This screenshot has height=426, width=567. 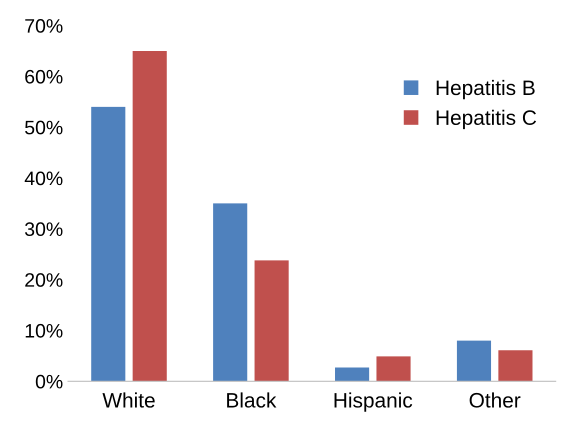 I want to click on y-tick-label: 10%, so click(x=44, y=331).